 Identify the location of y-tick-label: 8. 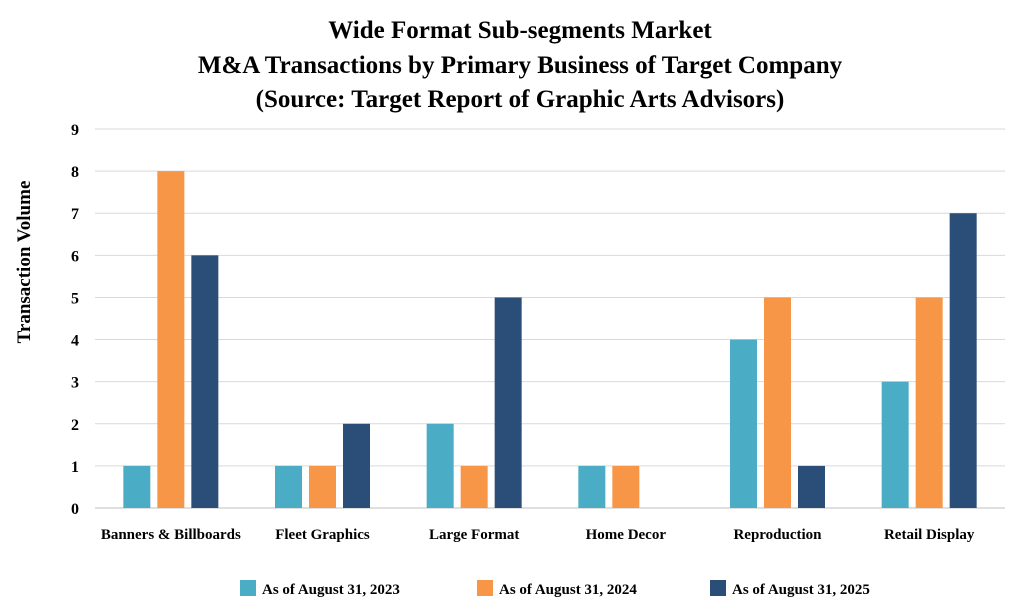
(75, 172).